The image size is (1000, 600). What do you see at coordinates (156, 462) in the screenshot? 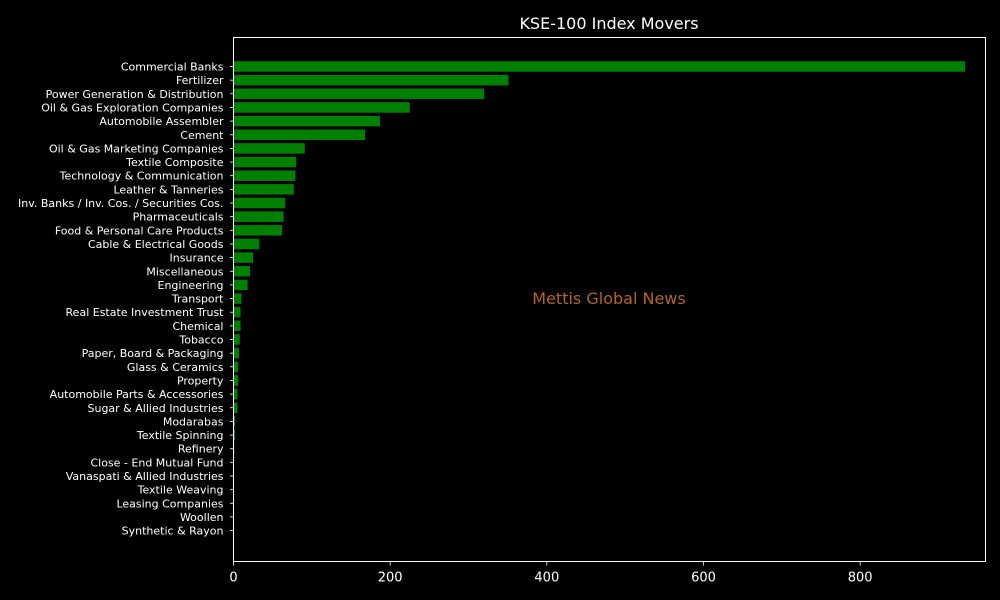
I see `category-label: Close - End Mutual Fund` at bounding box center [156, 462].